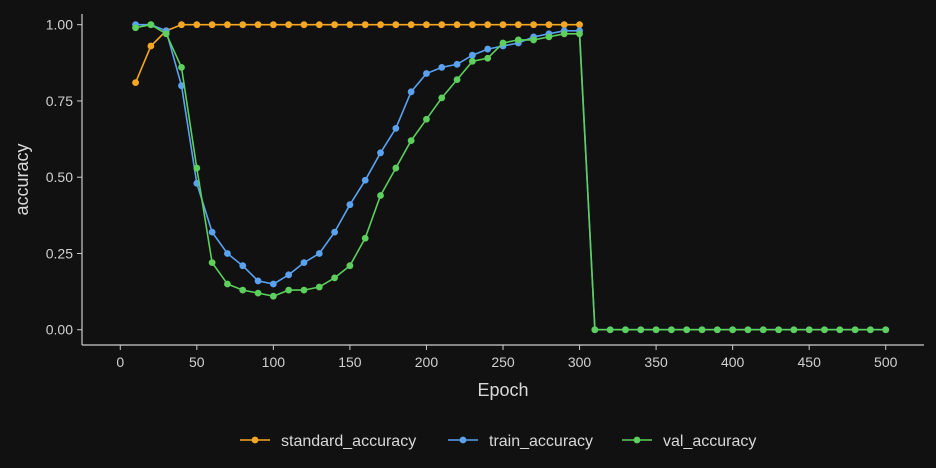 This screenshot has width=936, height=468. What do you see at coordinates (502, 390) in the screenshot?
I see `x-axis-title: Epoch` at bounding box center [502, 390].